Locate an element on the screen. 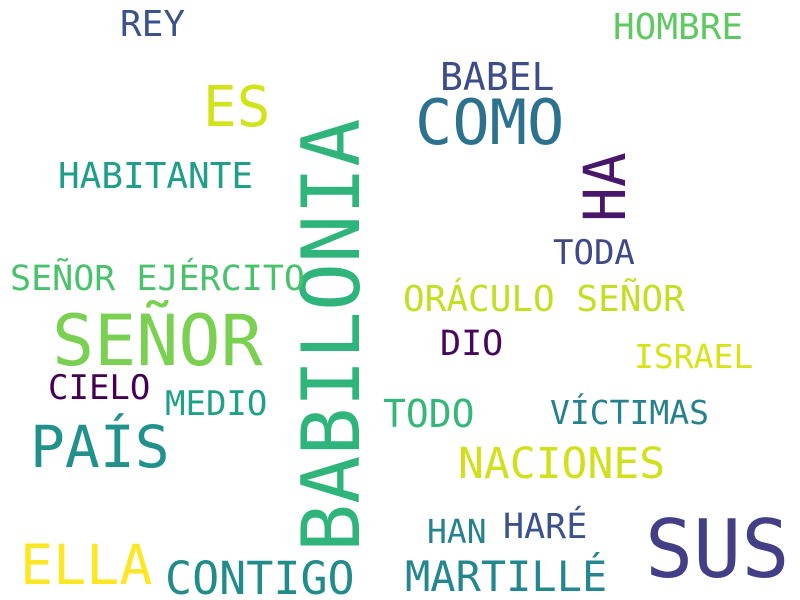 The image size is (800, 600). word-cielo: CIELO is located at coordinates (99, 388).